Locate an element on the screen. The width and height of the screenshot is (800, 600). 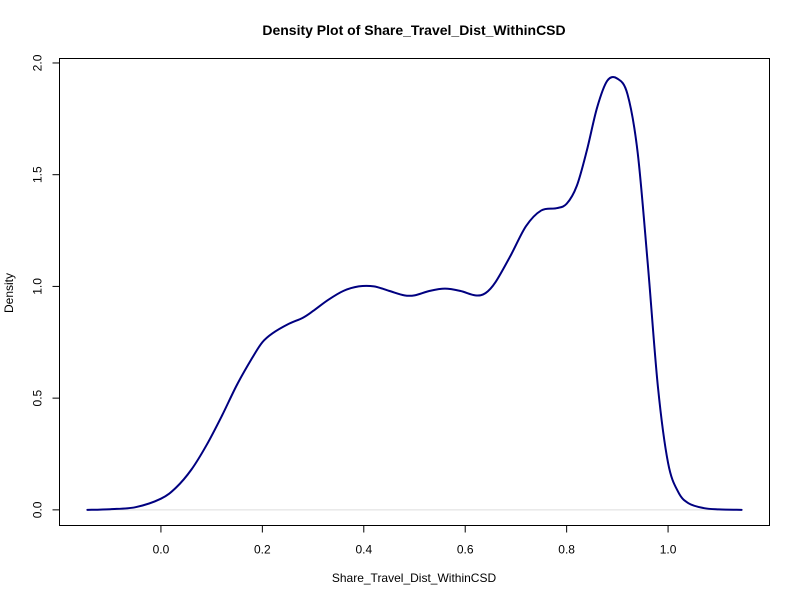
y-axis: 0.0 0.5 1.0 1.5 2.0 is located at coordinates (45, 286).